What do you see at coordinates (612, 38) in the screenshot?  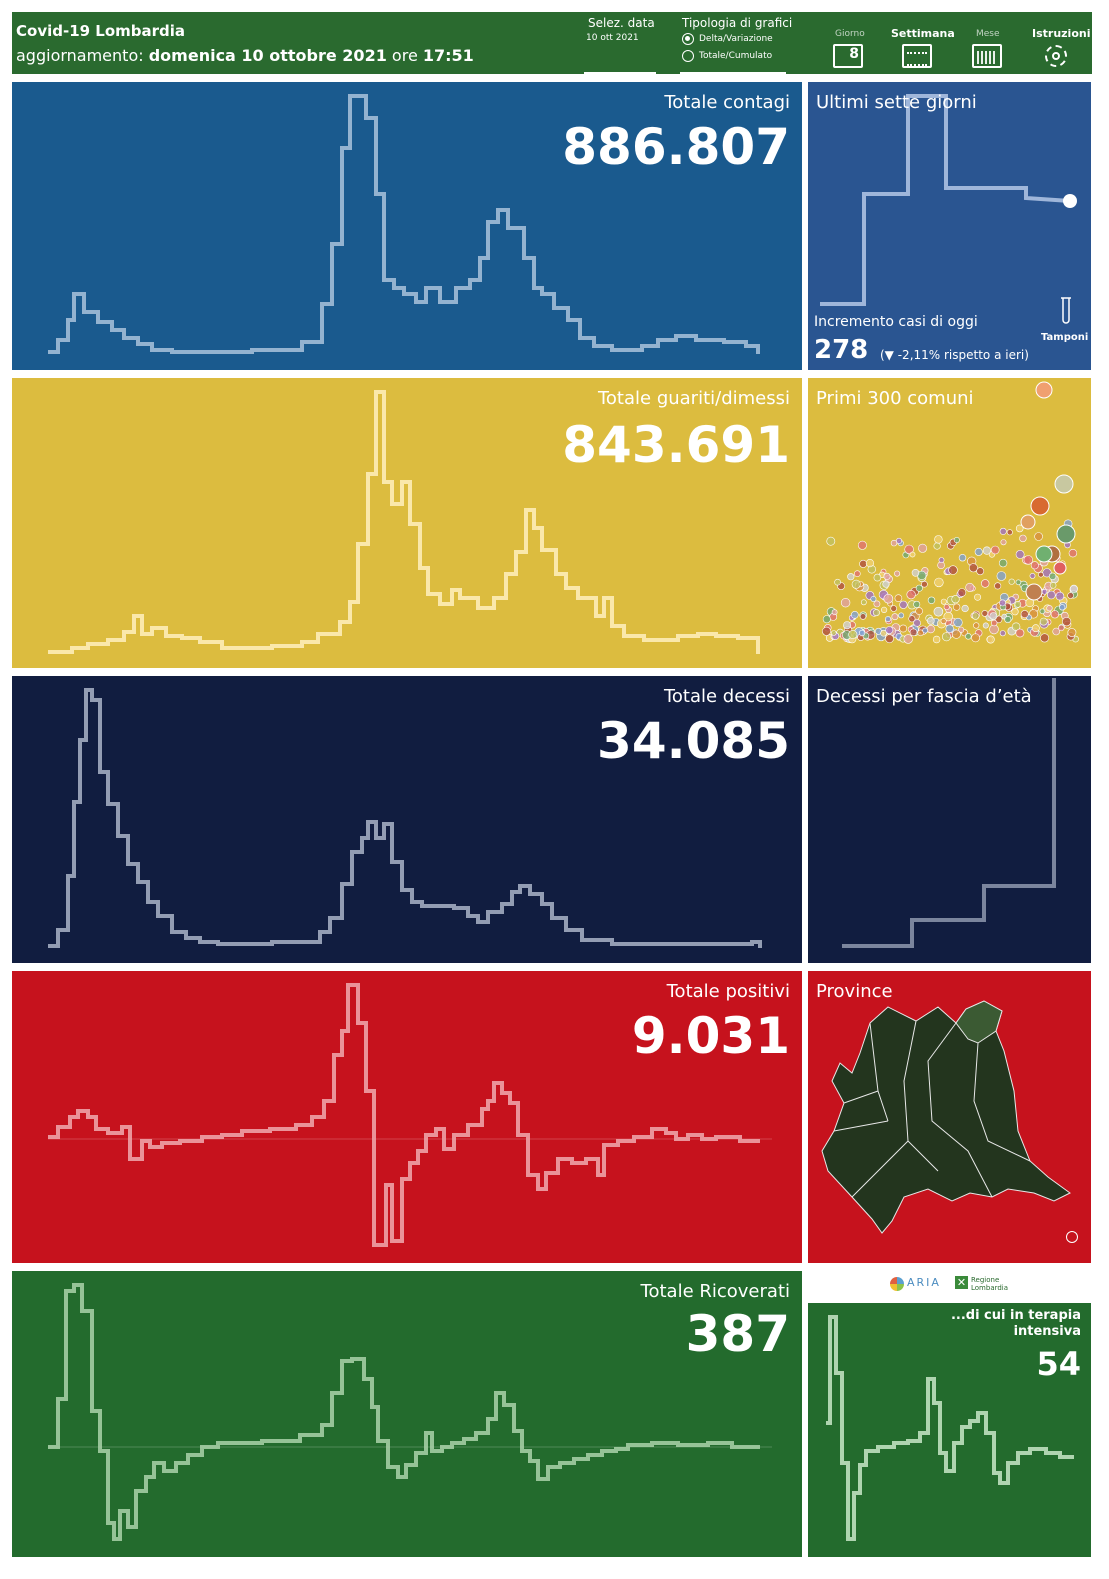 I see `date-selector-value: 10 ott 2021` at bounding box center [612, 38].